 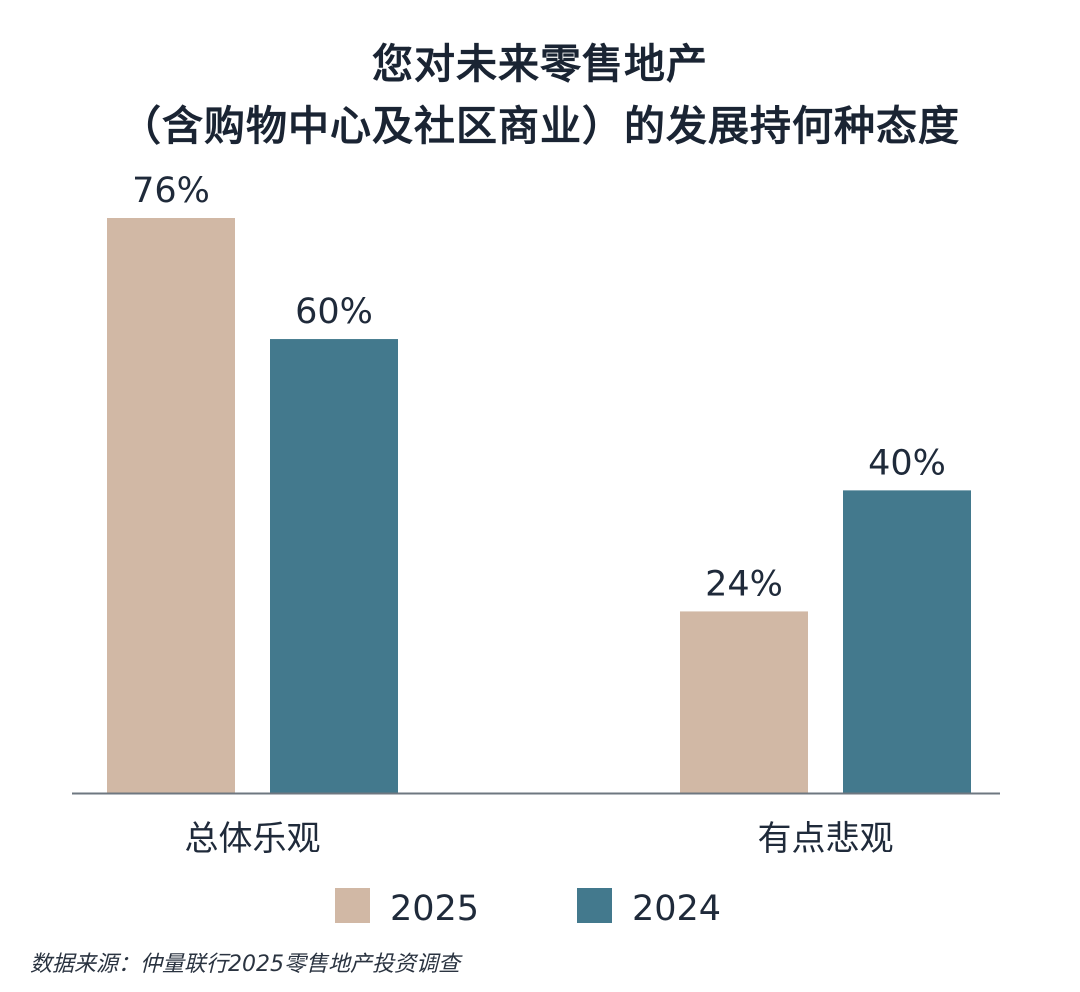 What do you see at coordinates (334, 312) in the screenshot?
I see `data-label-2024-1: 60%` at bounding box center [334, 312].